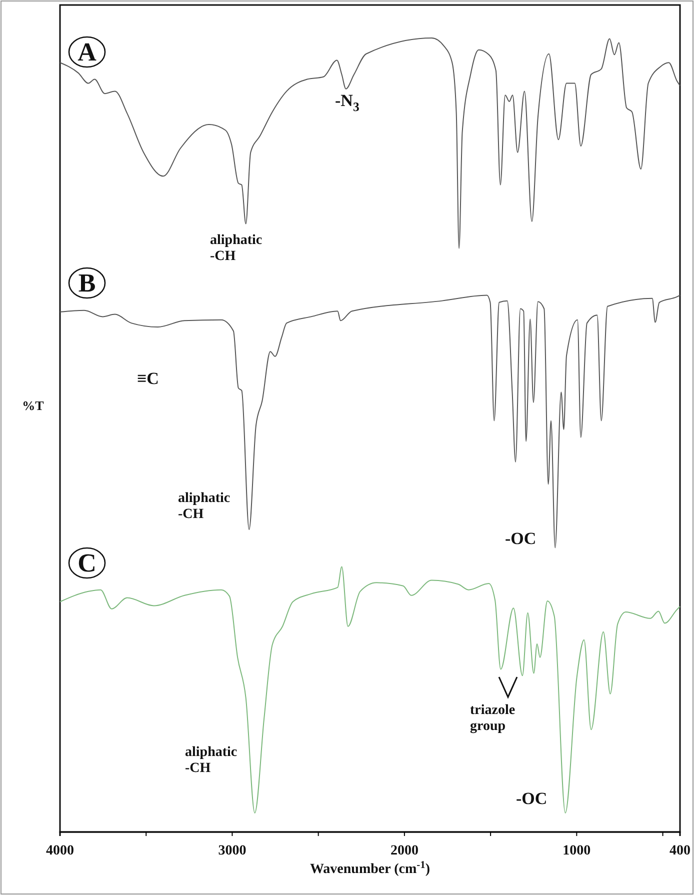  I want to click on x-tick-label: 1000, so click(576, 850).